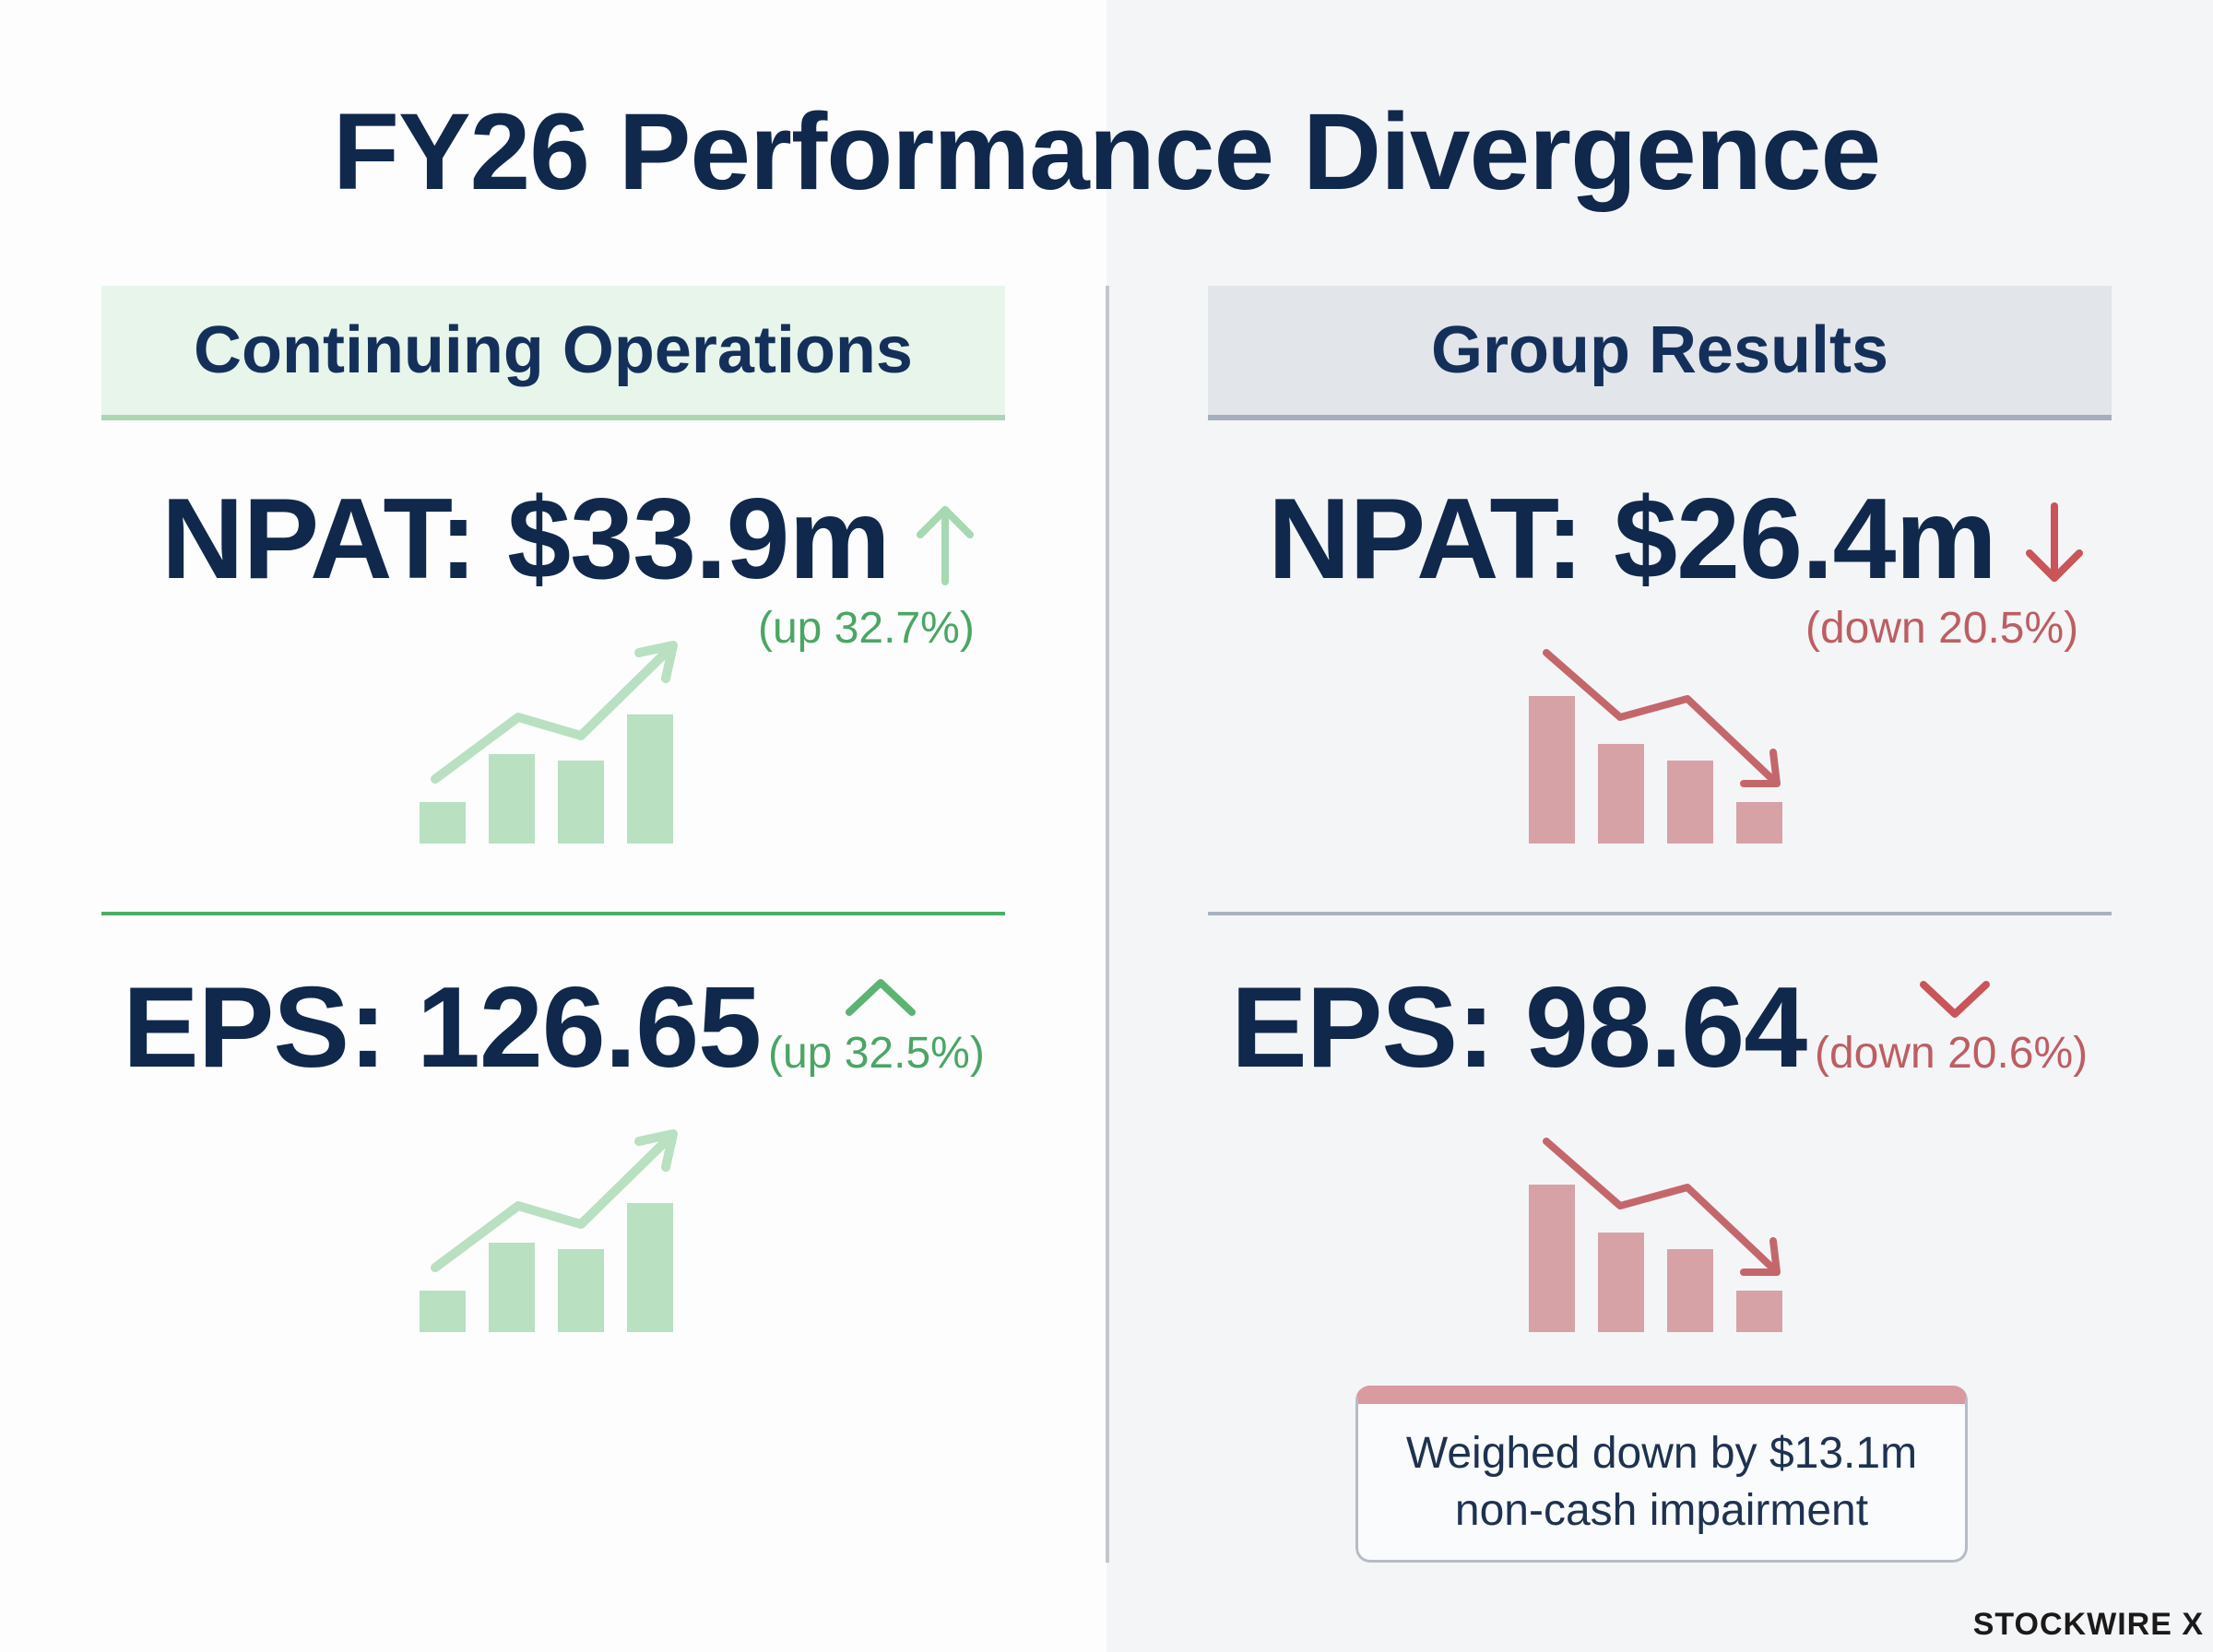  Describe the element at coordinates (876, 1053) in the screenshot. I see `continuing-eps-change: (up 32.5%)` at that location.